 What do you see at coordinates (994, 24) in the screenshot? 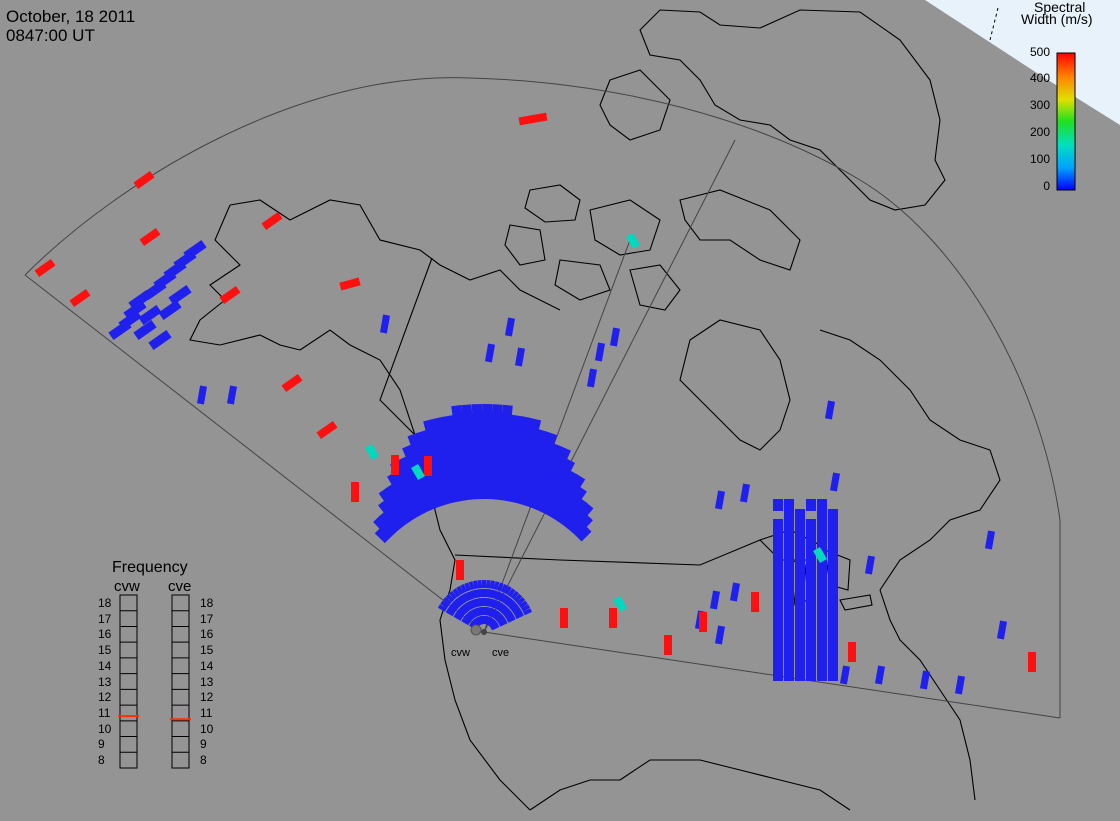
I see `terminator-line` at bounding box center [994, 24].